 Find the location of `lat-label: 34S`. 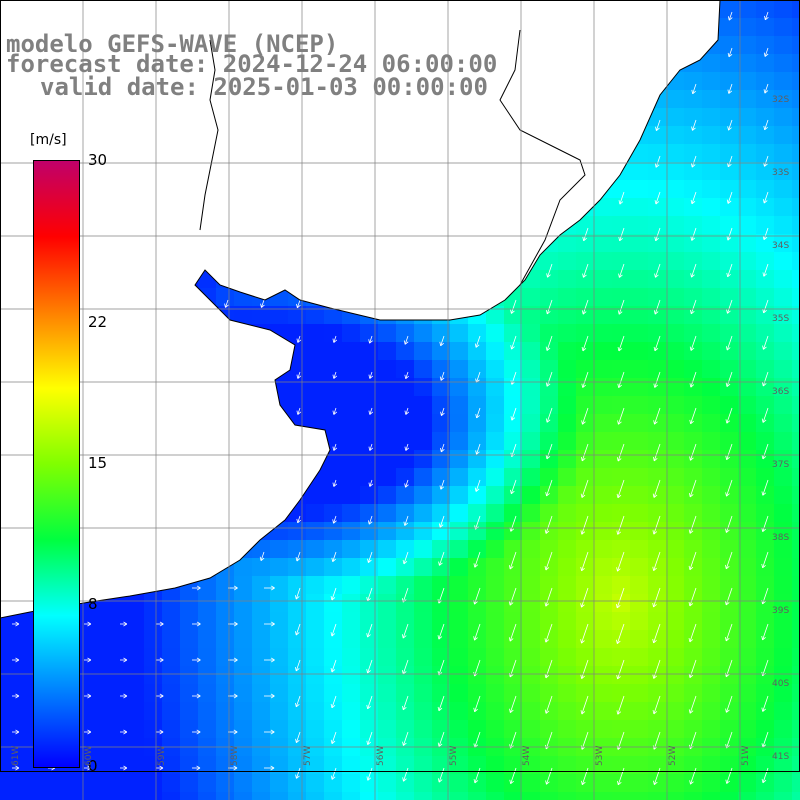

lat-label: 34S is located at coordinates (781, 246).